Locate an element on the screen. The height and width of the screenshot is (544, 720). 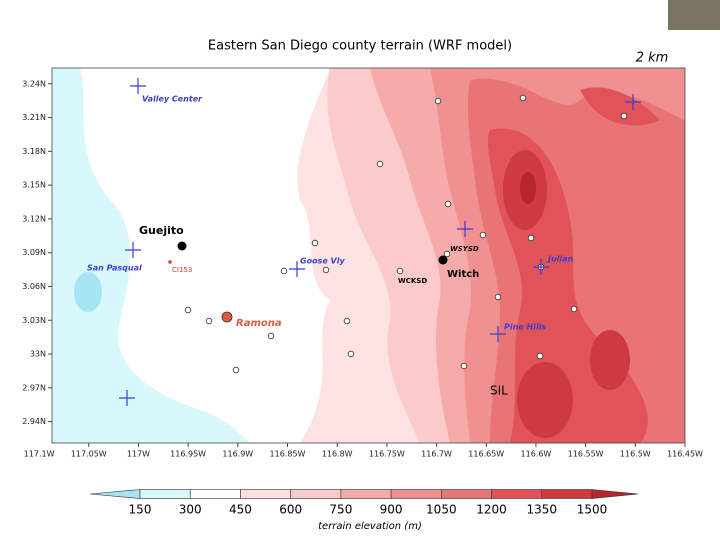
x-tick-label: 116.75W is located at coordinates (387, 454).